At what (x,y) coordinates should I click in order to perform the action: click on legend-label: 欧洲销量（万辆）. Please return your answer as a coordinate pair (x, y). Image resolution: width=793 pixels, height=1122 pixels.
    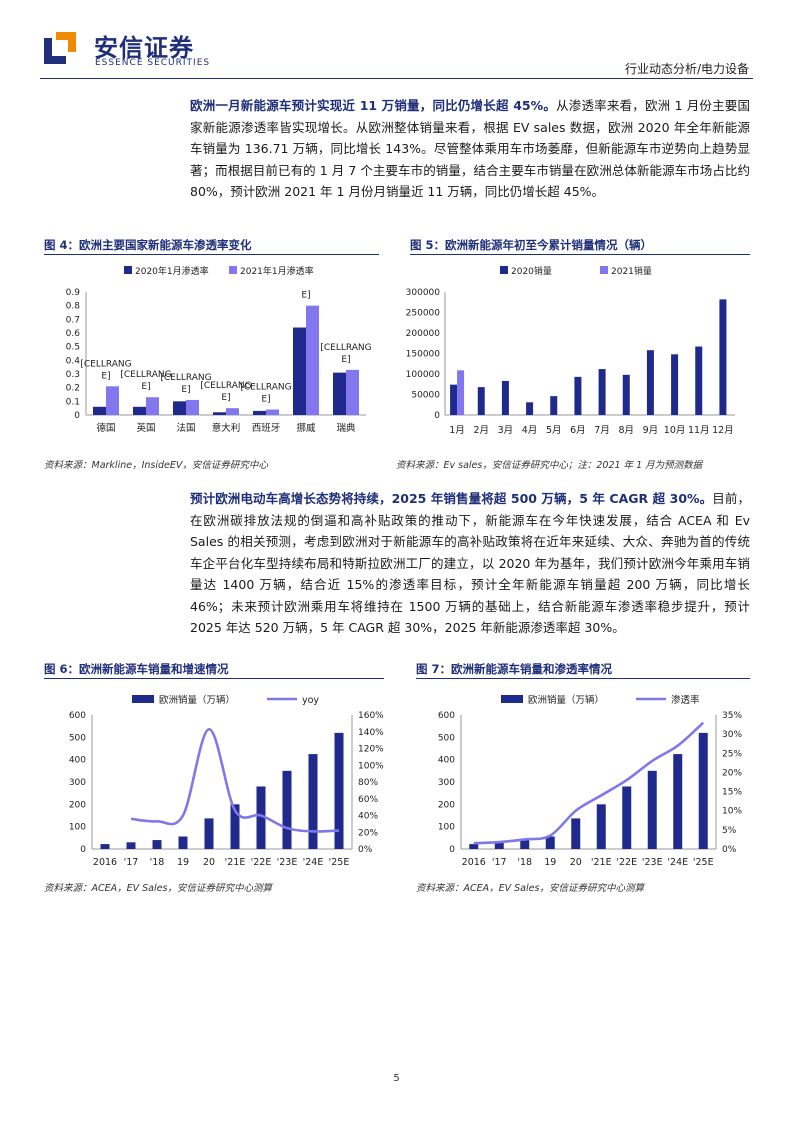
    Looking at the image, I should click on (197, 700).